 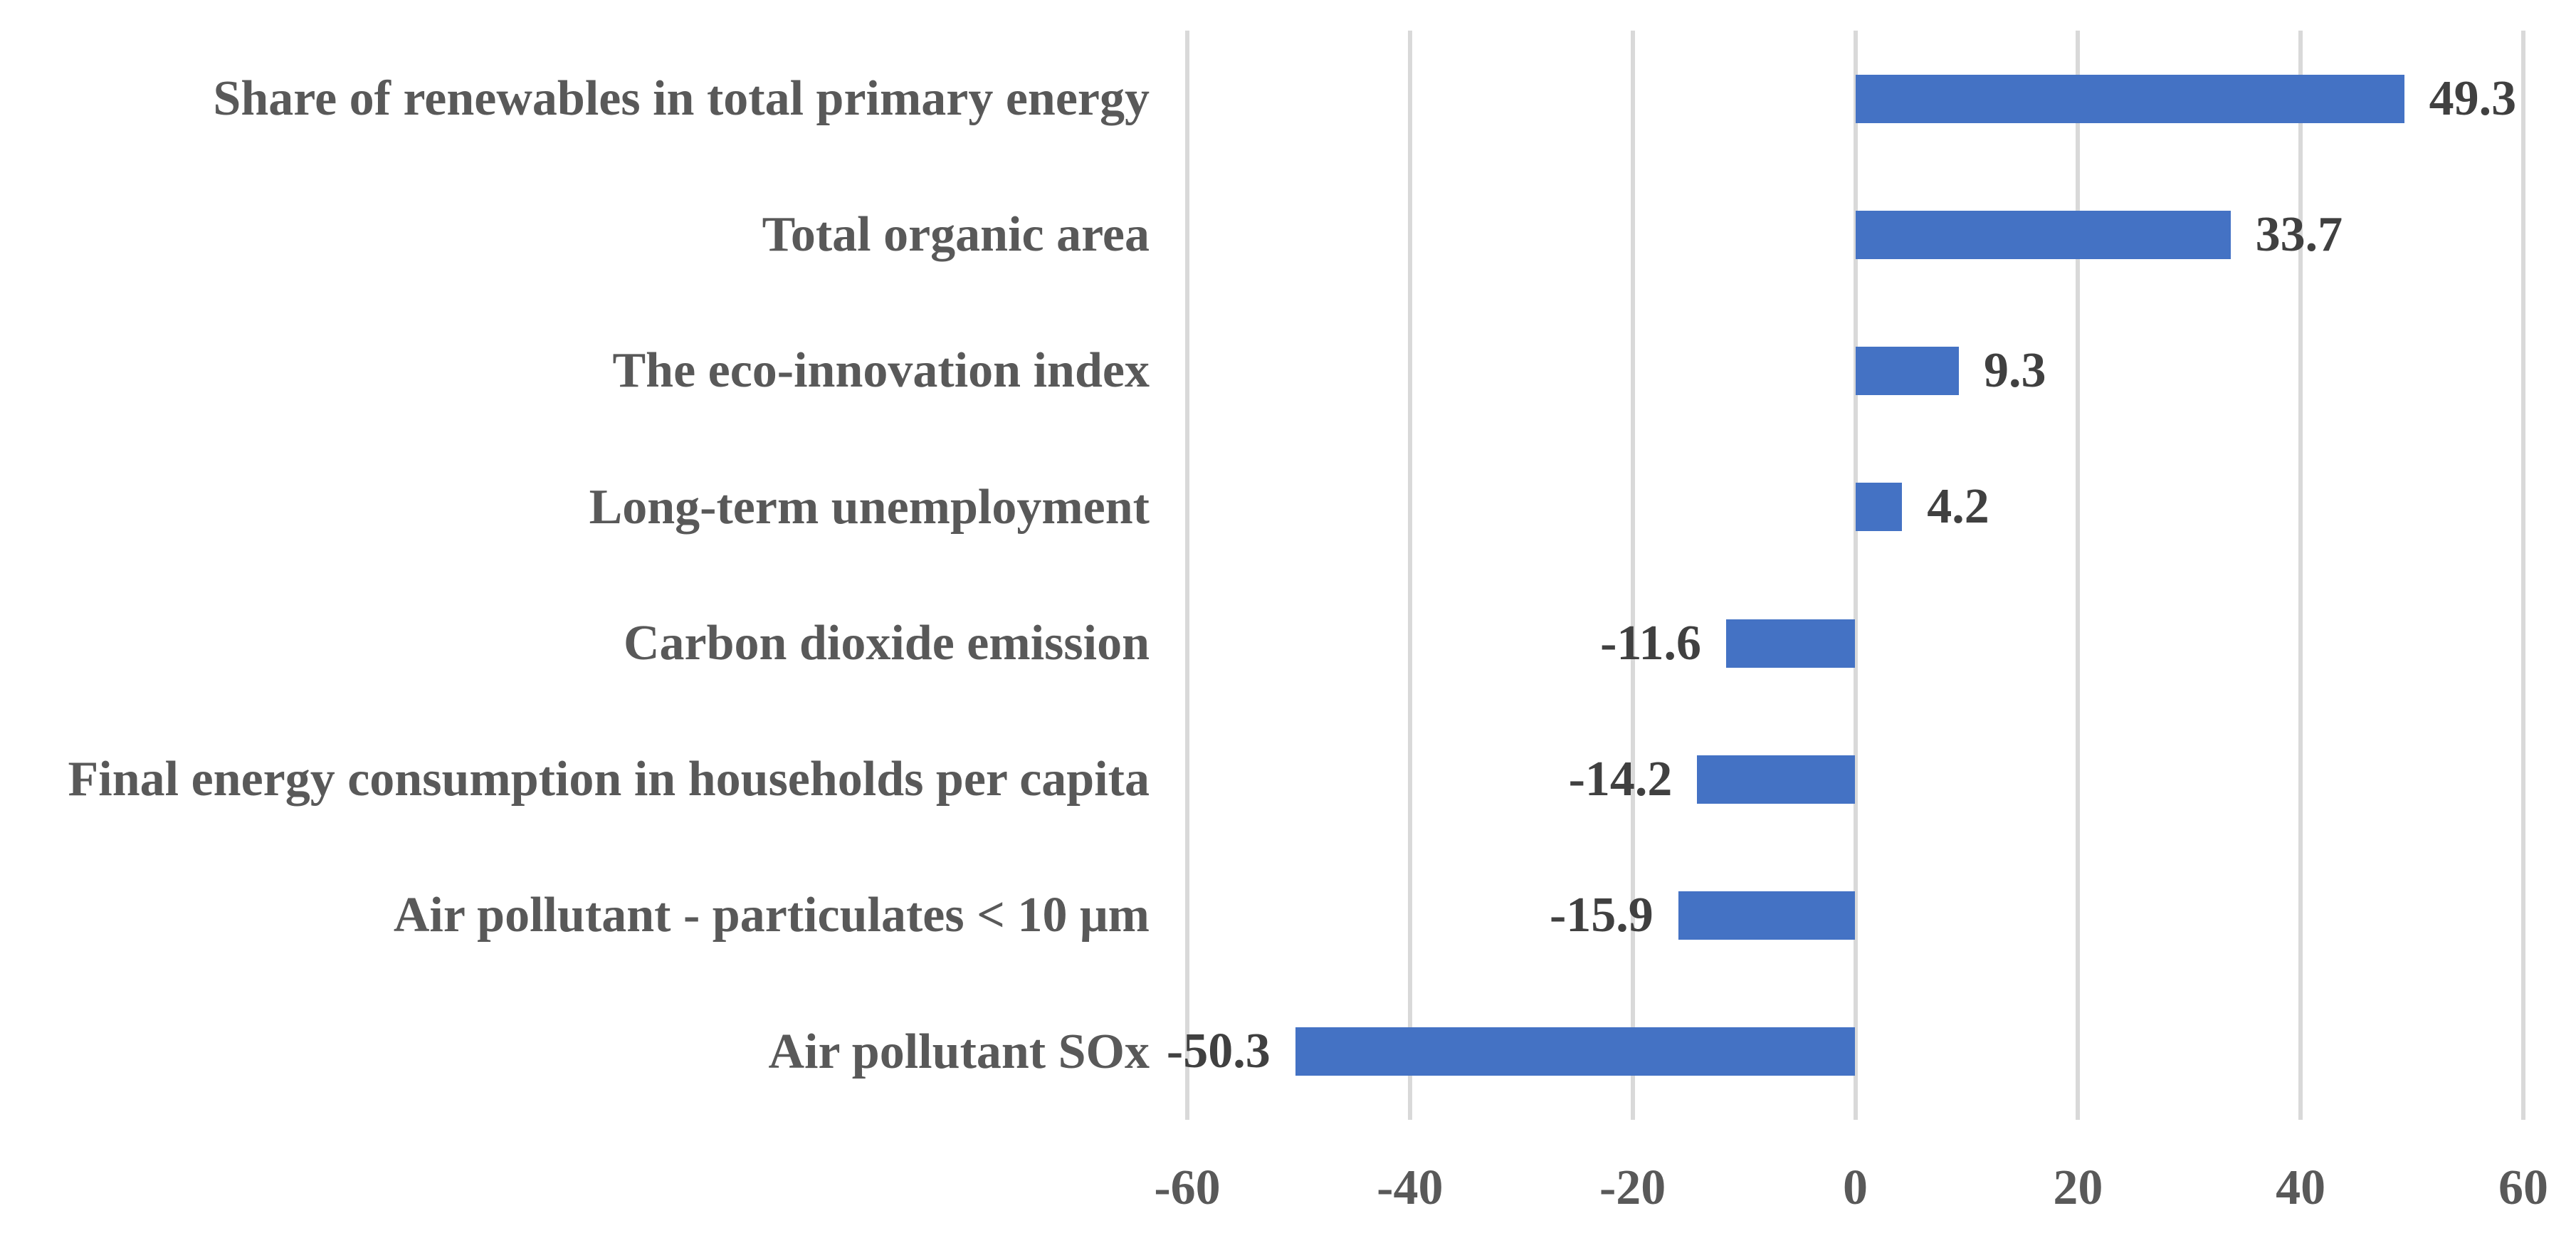 What do you see at coordinates (1410, 1187) in the screenshot?
I see `x-axis-tick-label: -40` at bounding box center [1410, 1187].